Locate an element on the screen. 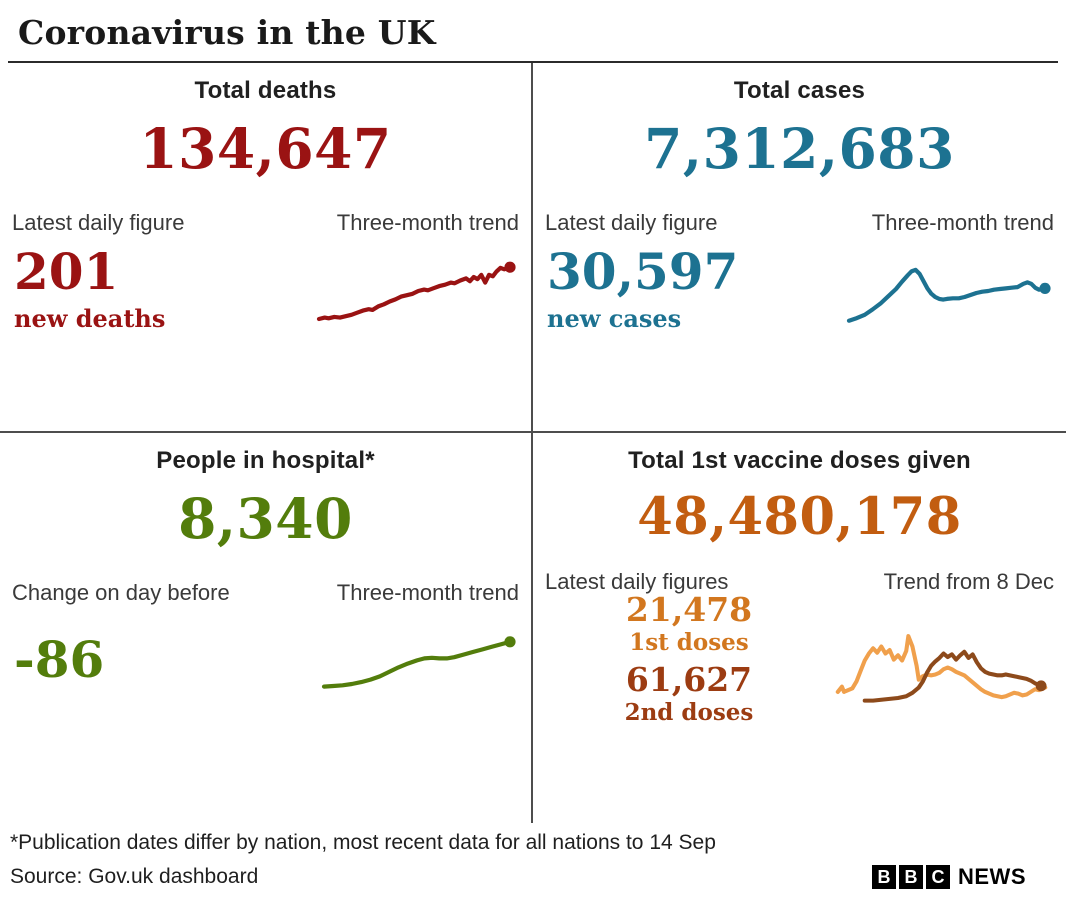 This screenshot has height=916, width=1066. vaccines-right-label: Trend from 8 Dec is located at coordinates (968, 582).